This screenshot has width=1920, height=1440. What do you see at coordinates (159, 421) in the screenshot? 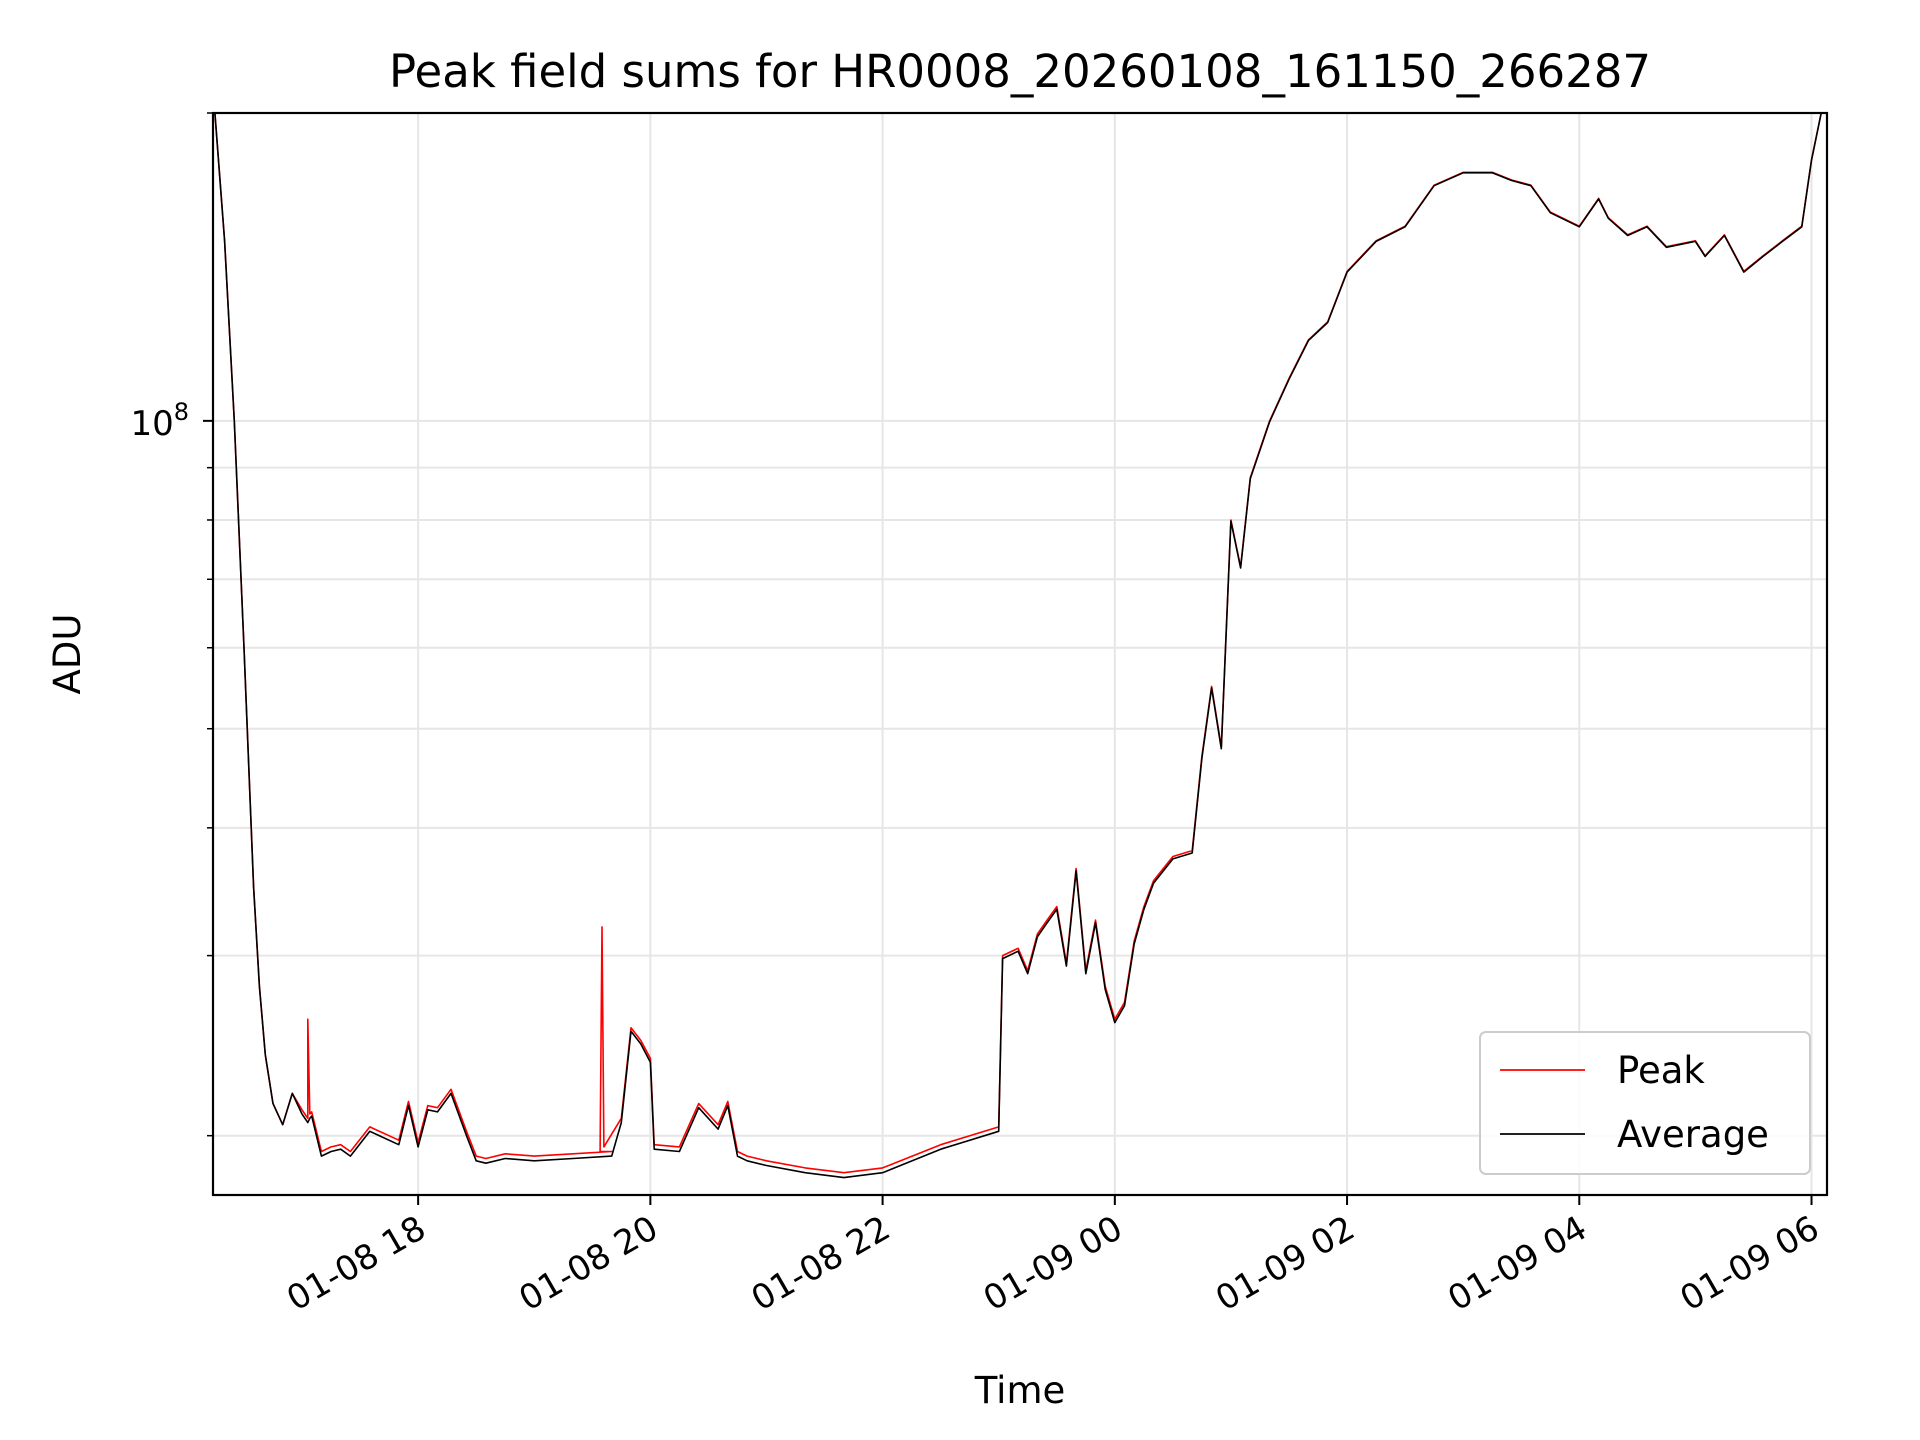
I see `y-tick-label: 108` at bounding box center [159, 421].